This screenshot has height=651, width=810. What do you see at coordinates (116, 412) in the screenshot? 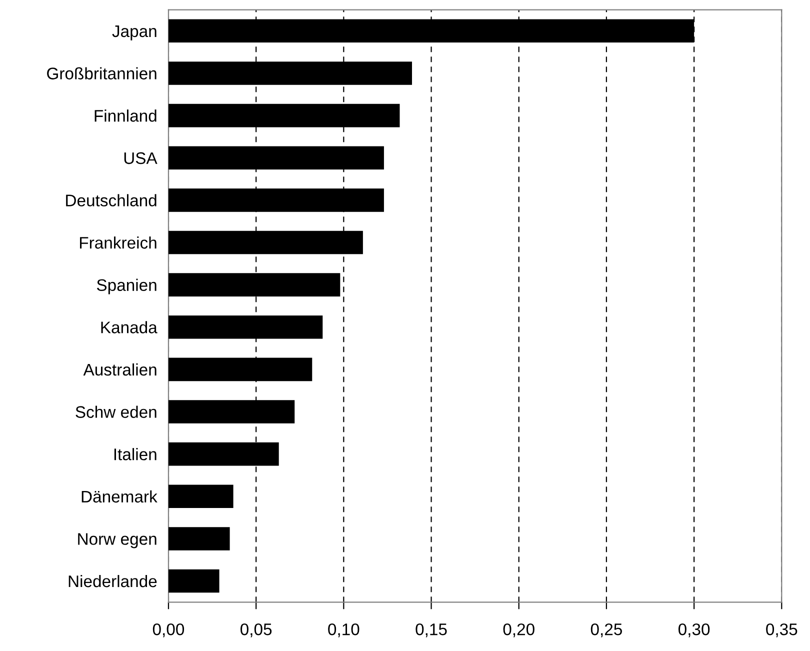
I see `y-tick-label: Schw eden` at bounding box center [116, 412].